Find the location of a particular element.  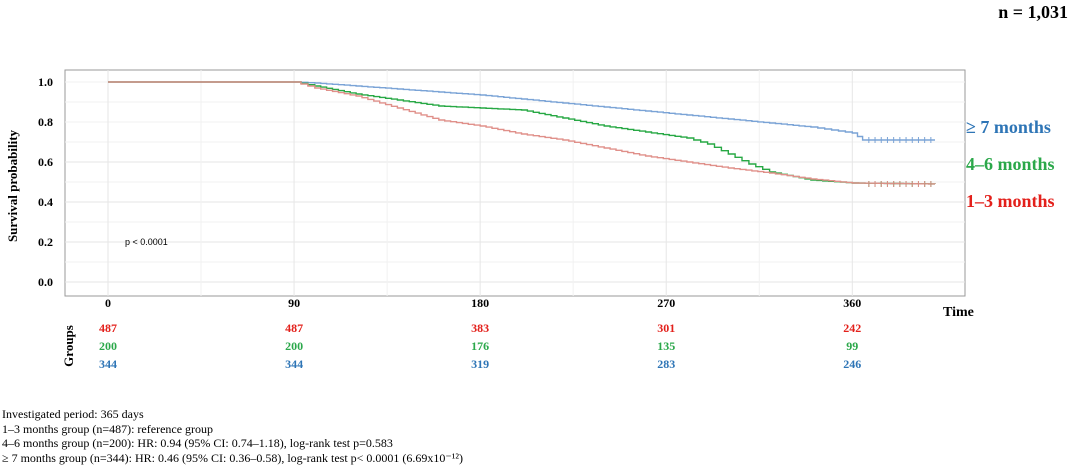

sample-size-label: n = 1,031 is located at coordinates (1033, 12).